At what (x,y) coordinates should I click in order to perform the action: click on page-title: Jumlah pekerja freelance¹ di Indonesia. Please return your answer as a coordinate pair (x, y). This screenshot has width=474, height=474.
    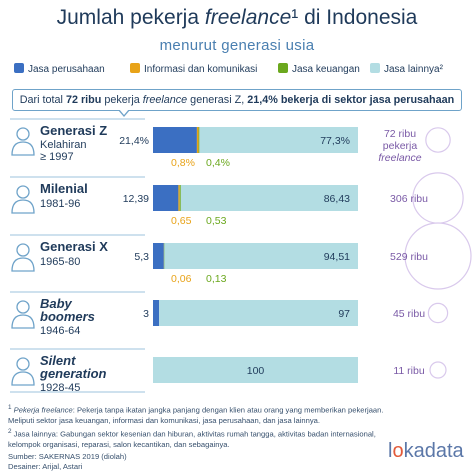
    Looking at the image, I should click on (237, 17).